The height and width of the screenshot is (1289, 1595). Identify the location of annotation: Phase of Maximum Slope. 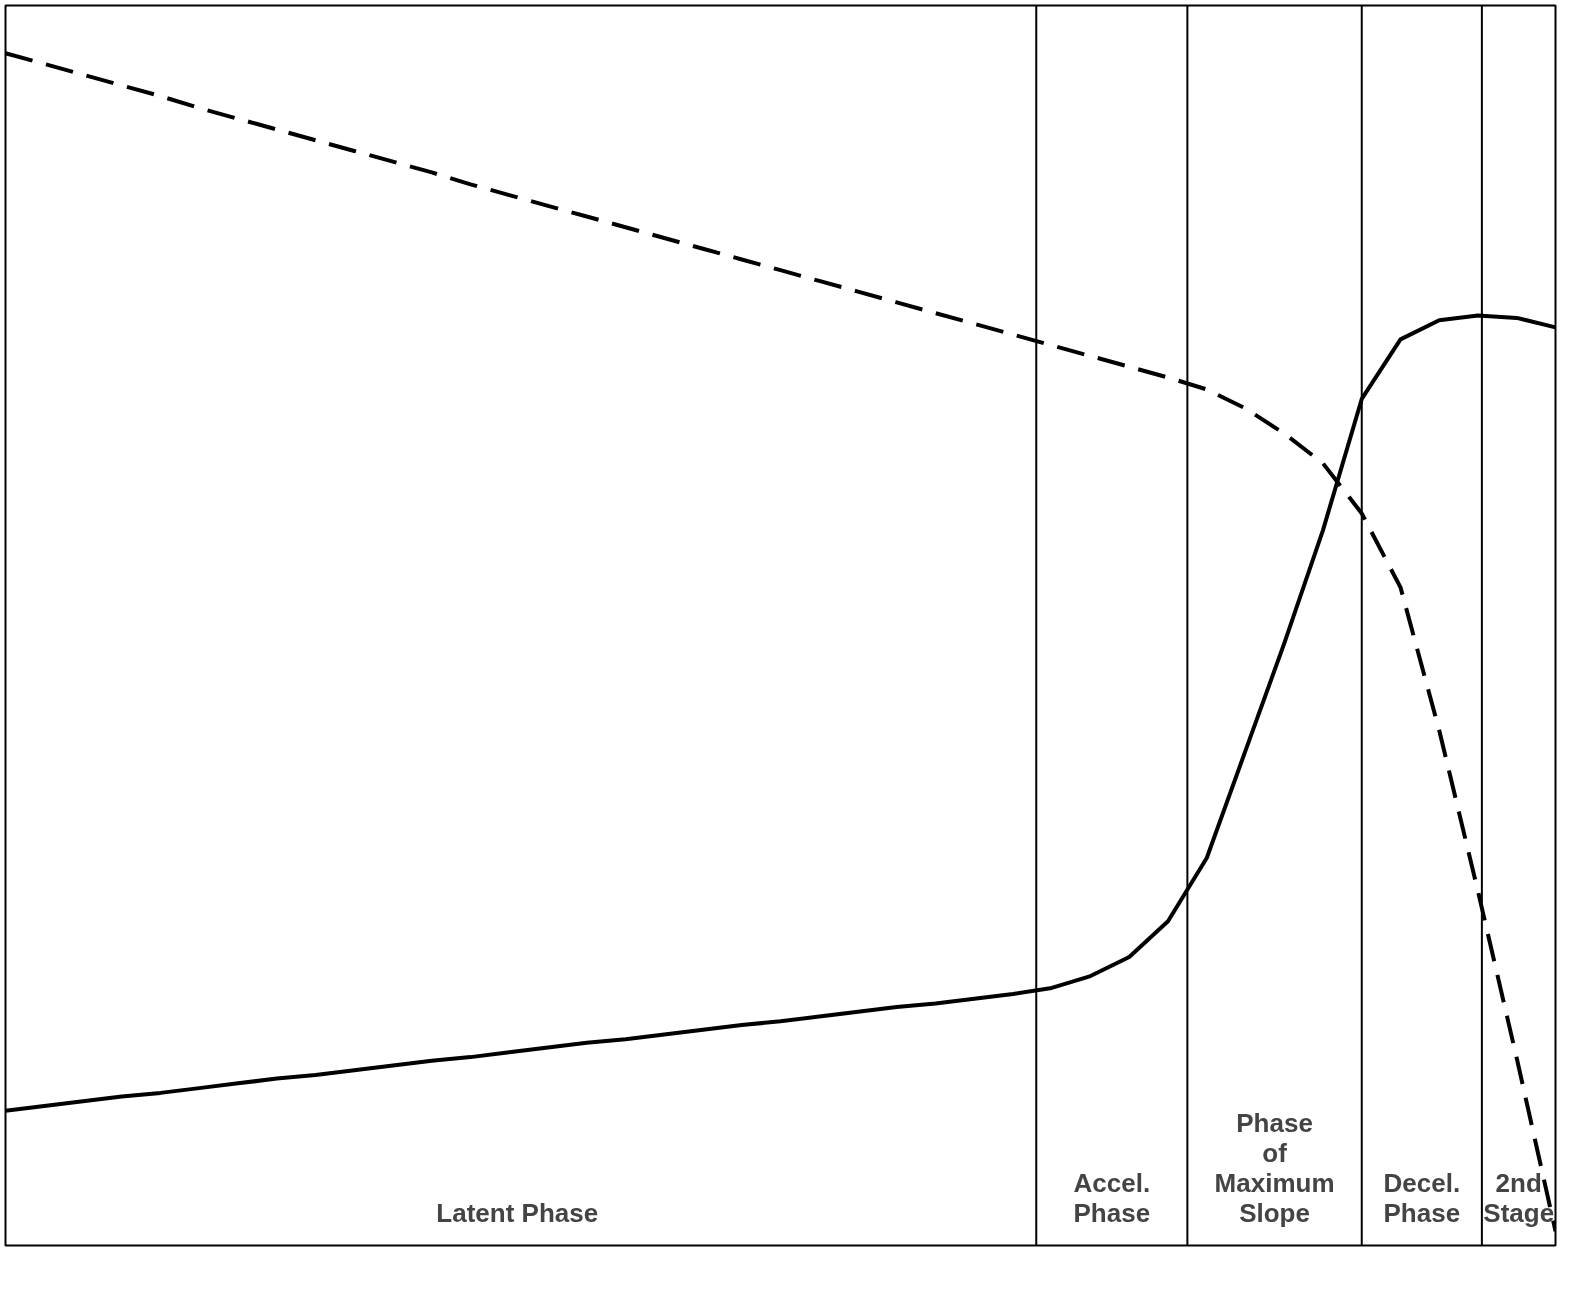
(1274, 1167).